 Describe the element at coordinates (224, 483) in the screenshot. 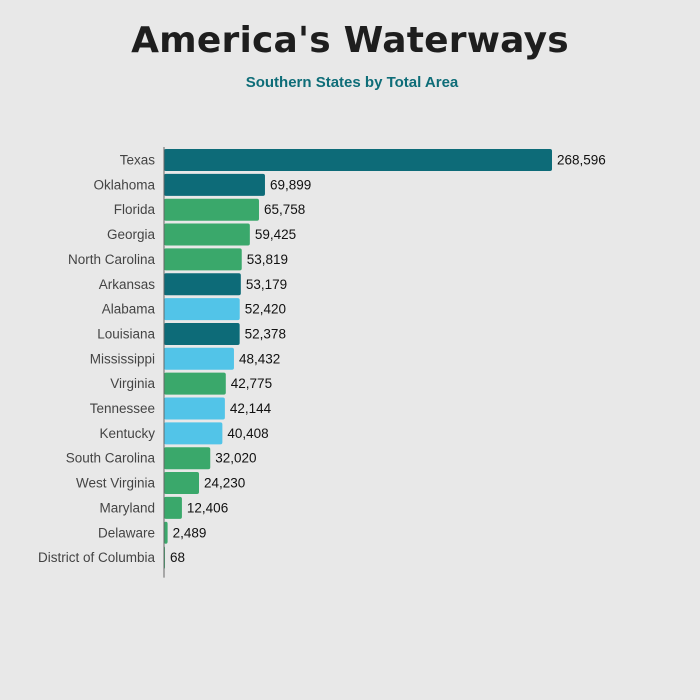

I see `value-label: 24,230` at that location.